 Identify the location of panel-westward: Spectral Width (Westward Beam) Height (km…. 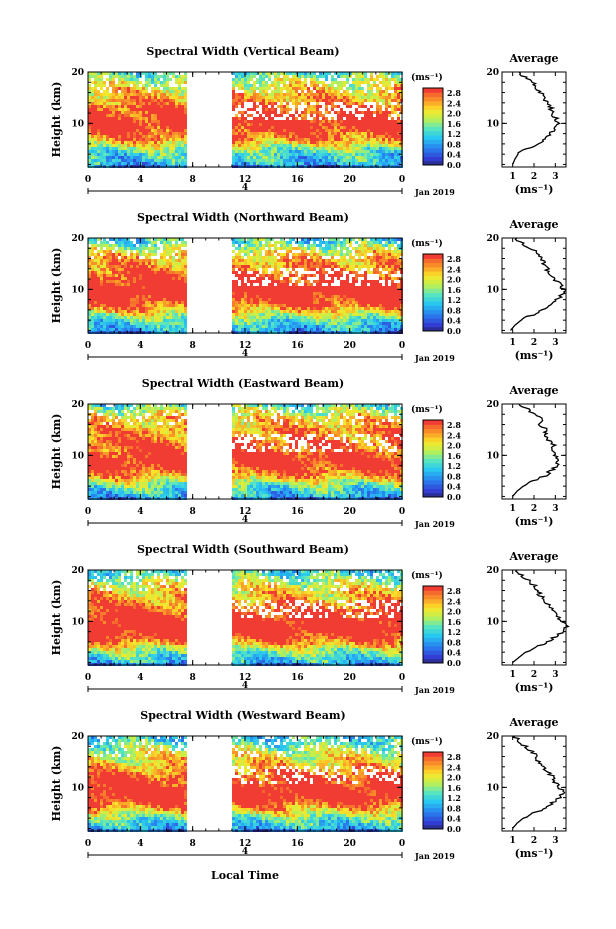
(308, 785).